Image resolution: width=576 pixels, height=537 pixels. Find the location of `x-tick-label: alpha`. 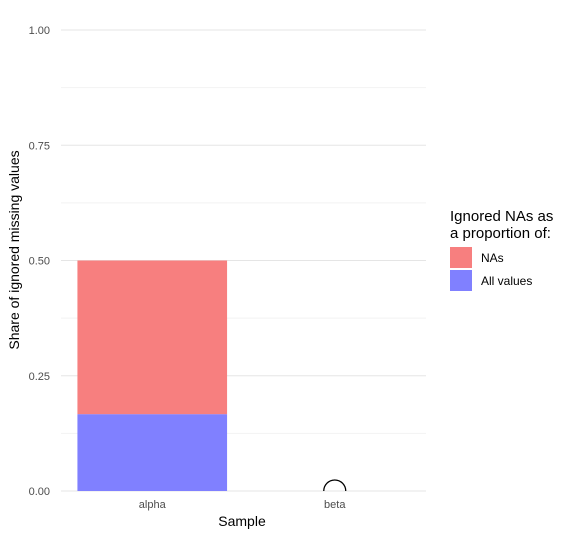

x-tick-label: alpha is located at coordinates (153, 505).